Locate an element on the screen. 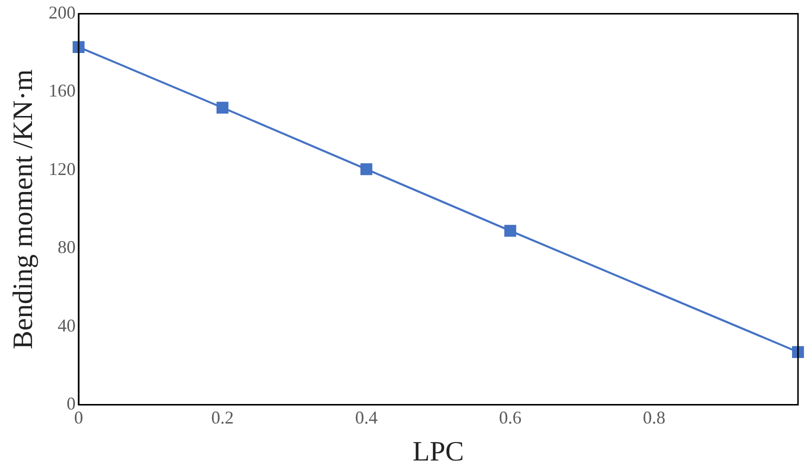 The image size is (807, 474). y-tick-label: 0 is located at coordinates (71, 404).